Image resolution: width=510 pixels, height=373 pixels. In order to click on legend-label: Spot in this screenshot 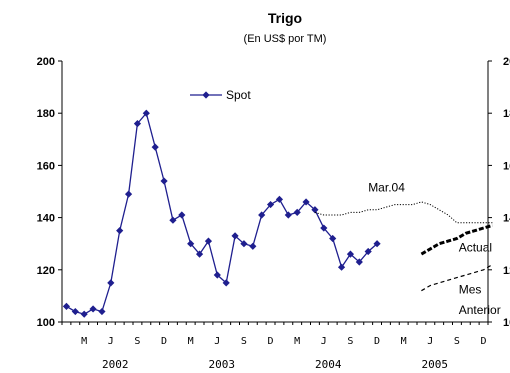, I will do `click(238, 95)`.